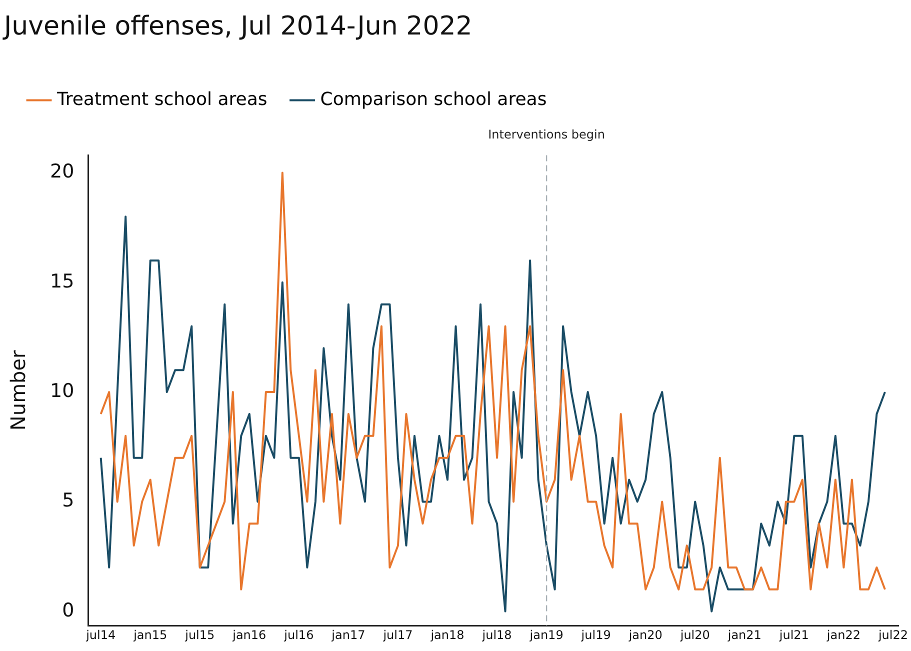 This screenshot has height=651, width=911. What do you see at coordinates (150, 635) in the screenshot?
I see `x-tick-label: jan15` at bounding box center [150, 635].